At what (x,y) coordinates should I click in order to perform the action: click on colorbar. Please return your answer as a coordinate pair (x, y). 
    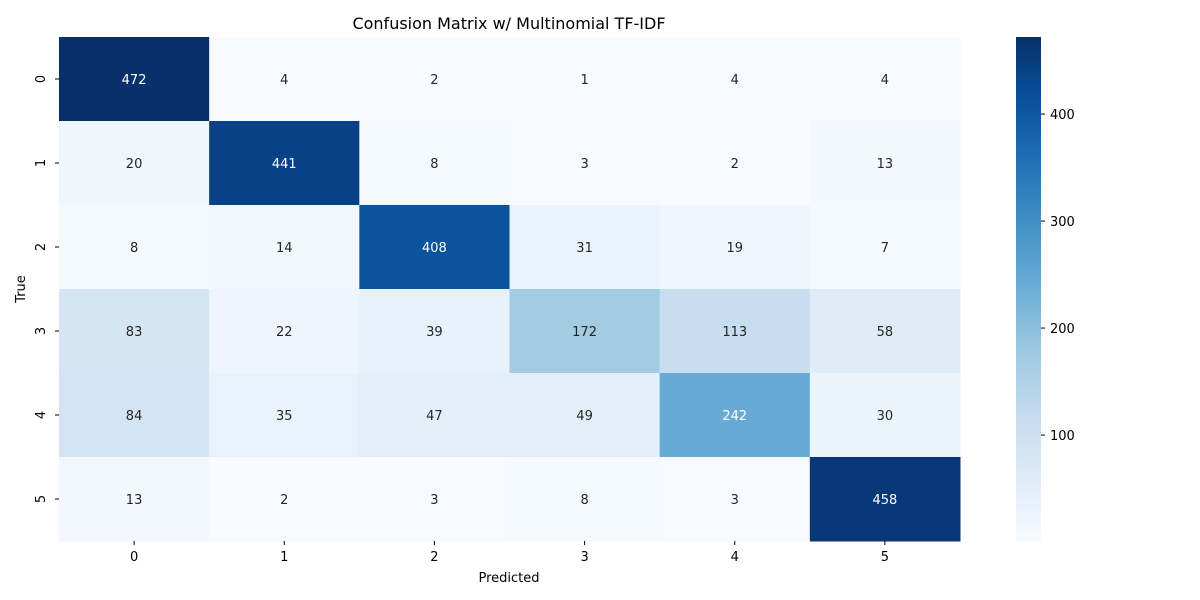
    Looking at the image, I should click on (1028, 289).